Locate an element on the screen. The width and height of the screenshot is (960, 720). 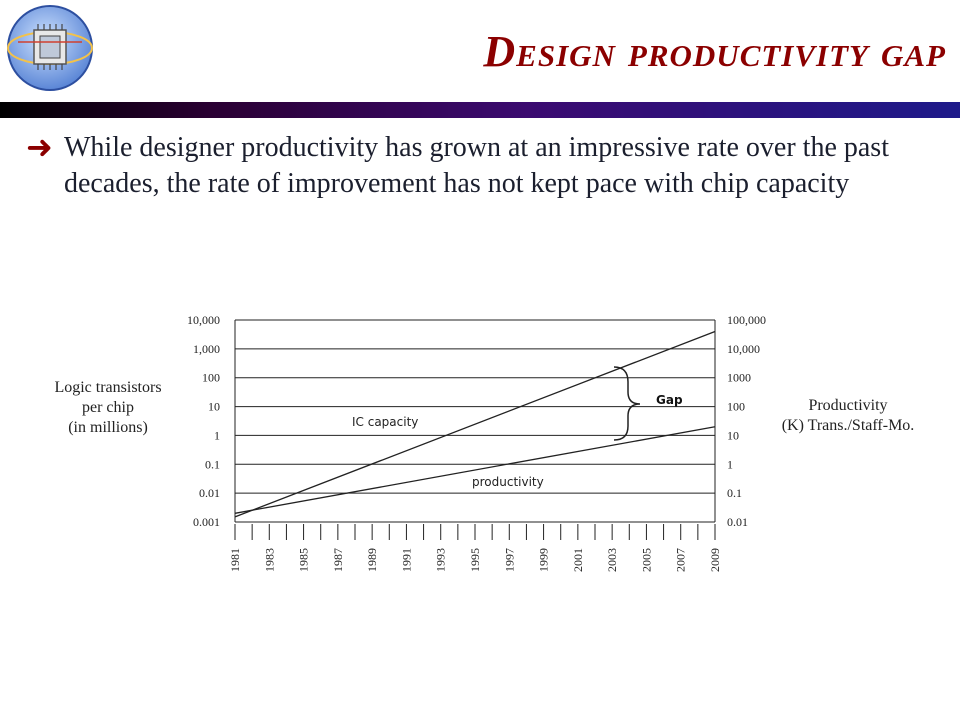
right-tick-label: 10 is located at coordinates (733, 435).